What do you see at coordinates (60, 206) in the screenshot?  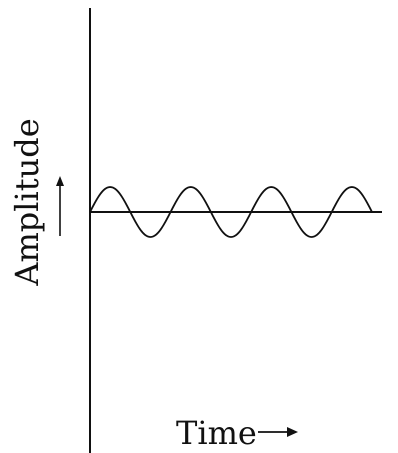 I see `up-arrow-icon` at bounding box center [60, 206].